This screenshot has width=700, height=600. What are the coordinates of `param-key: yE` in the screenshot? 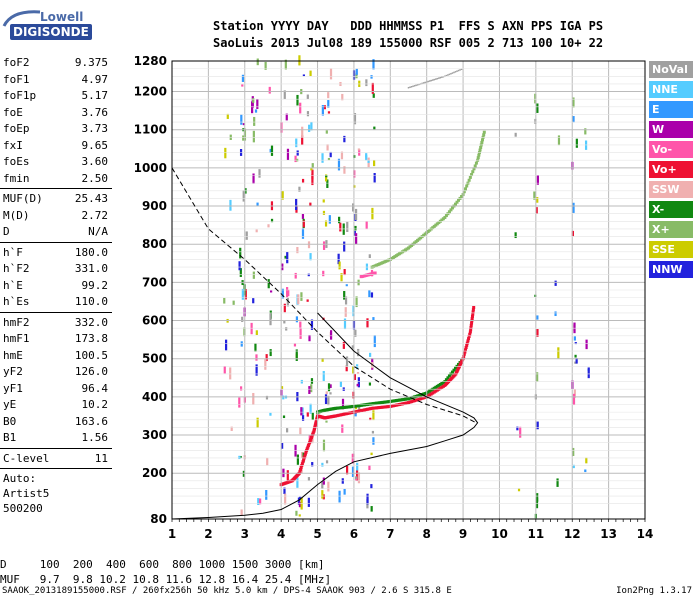 It's located at (10, 404).